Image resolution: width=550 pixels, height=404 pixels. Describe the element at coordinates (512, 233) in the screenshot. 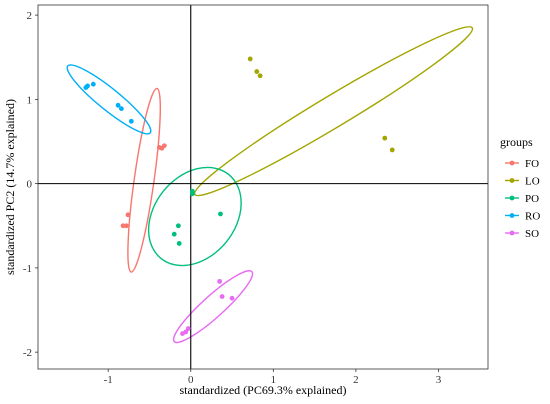

I see `legend-key-dot-so` at that location.